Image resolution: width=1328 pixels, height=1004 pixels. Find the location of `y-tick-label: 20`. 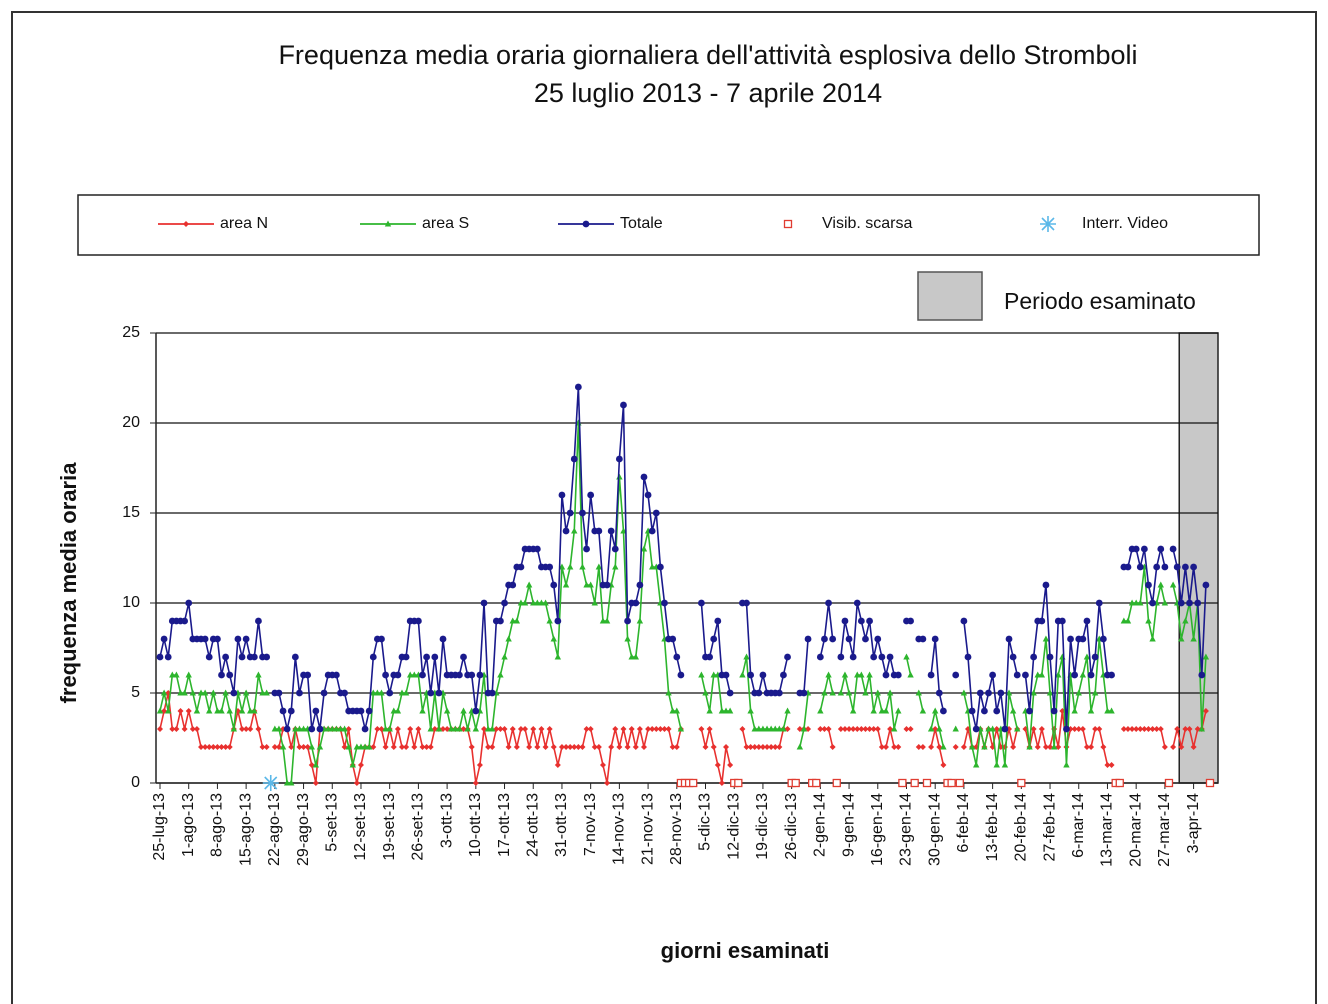

y-tick-label: 20 is located at coordinates (131, 422).